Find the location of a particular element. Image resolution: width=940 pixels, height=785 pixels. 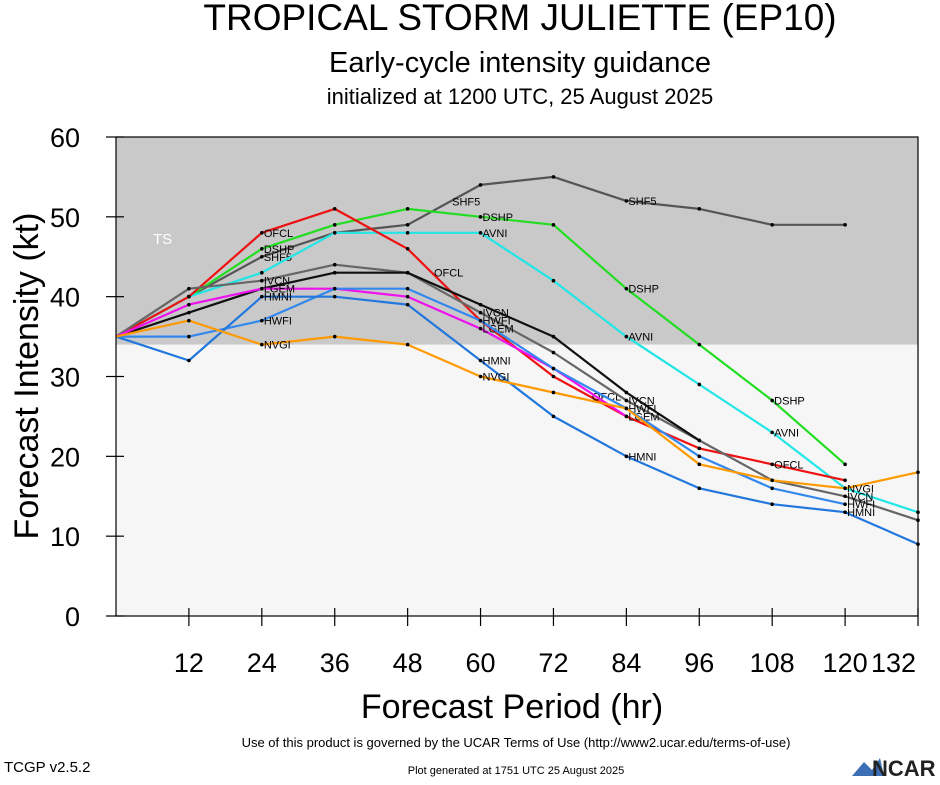

ncar-logo-text: NCAR is located at coordinates (904, 768).